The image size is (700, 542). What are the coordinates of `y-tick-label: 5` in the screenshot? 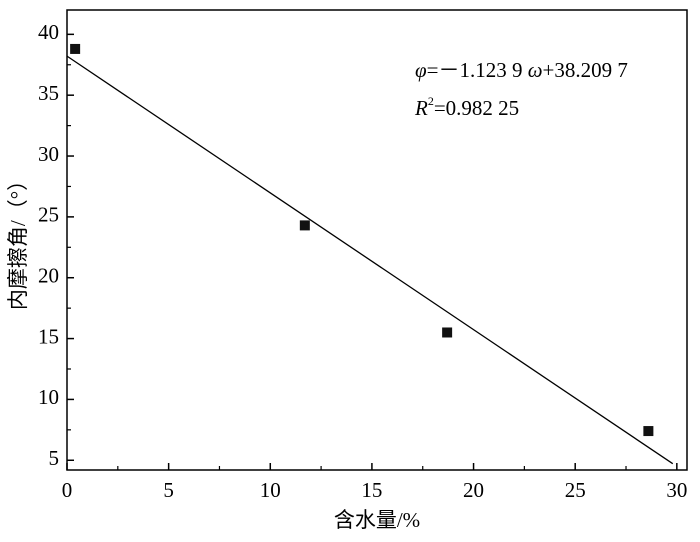 It's located at (54, 458).